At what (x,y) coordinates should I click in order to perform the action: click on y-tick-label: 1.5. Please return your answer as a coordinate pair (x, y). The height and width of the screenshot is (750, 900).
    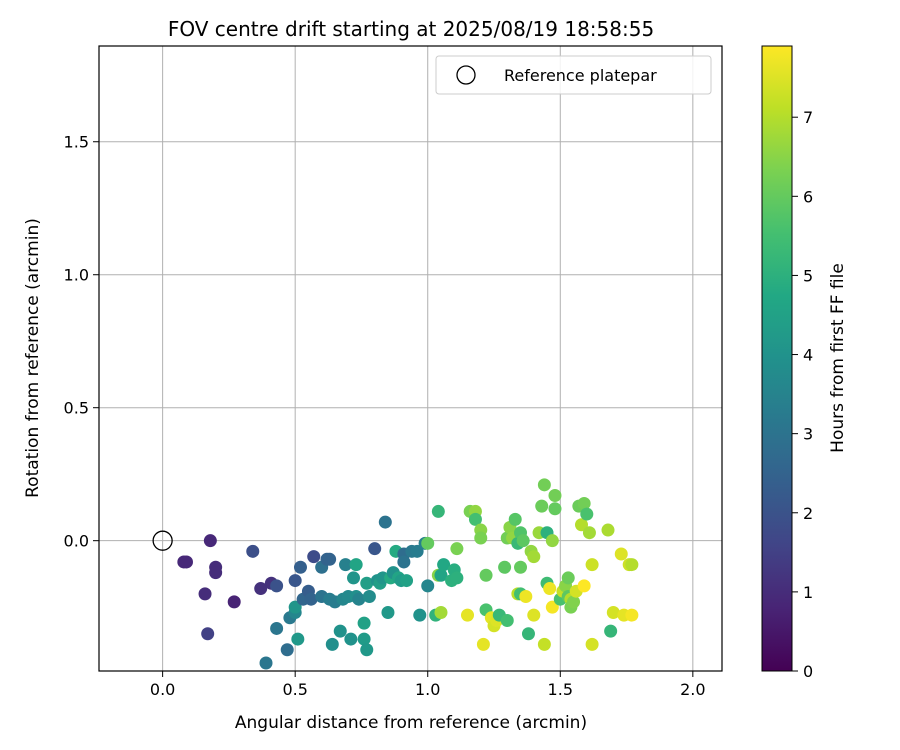
    Looking at the image, I should click on (76, 142).